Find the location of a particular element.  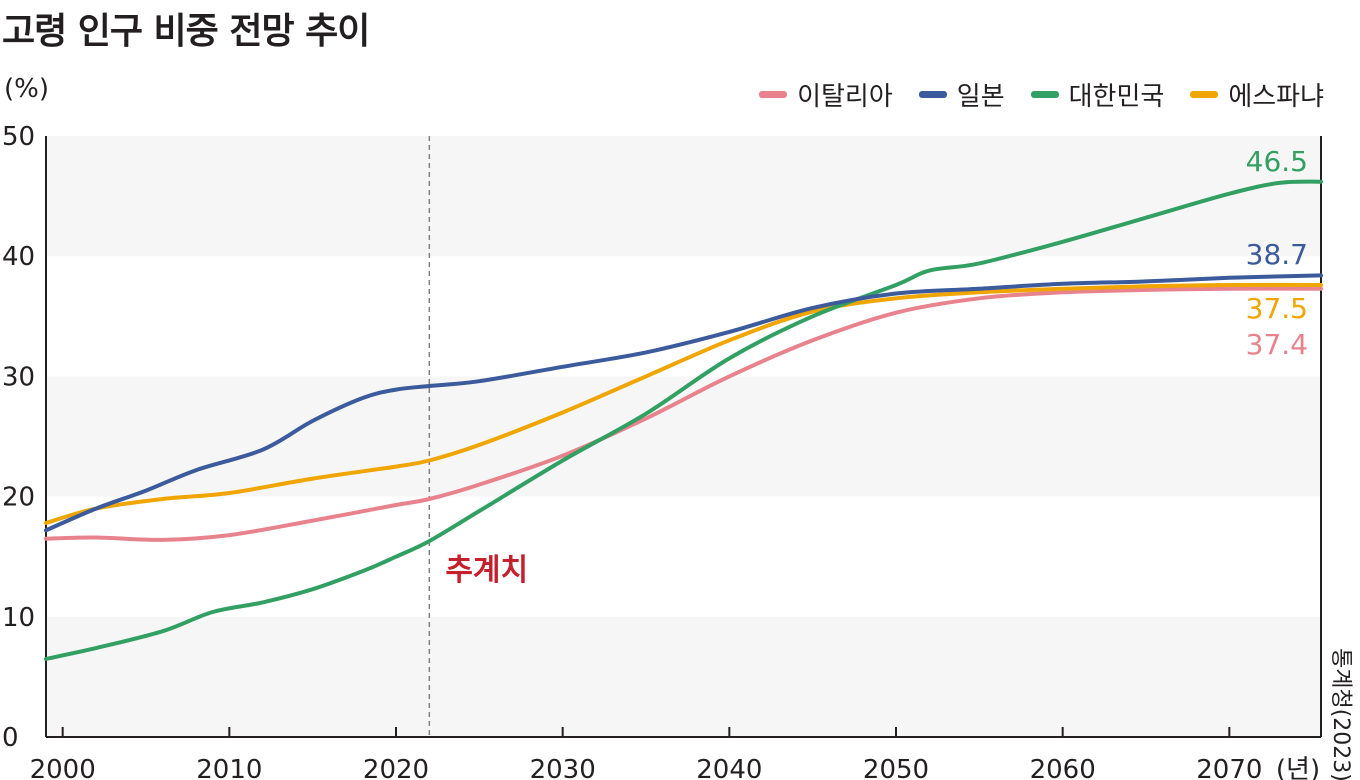

legend-item: 대한민국 is located at coordinates (1097, 94).